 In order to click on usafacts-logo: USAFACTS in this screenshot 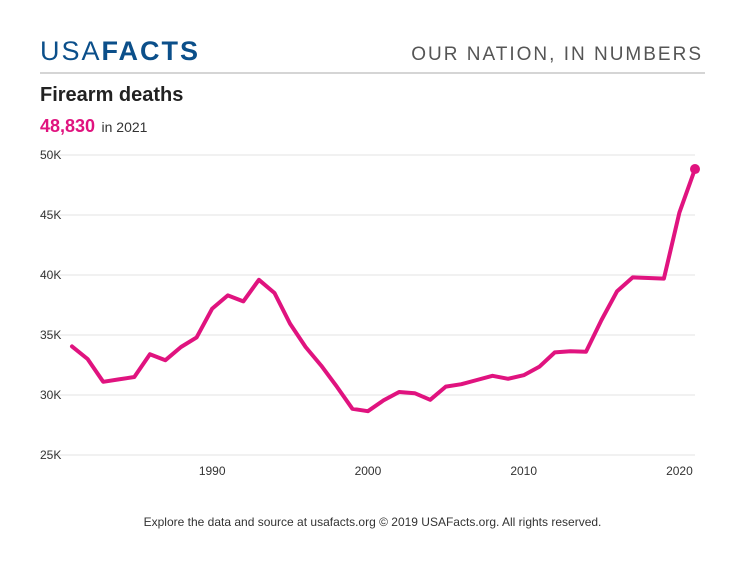, I will do `click(120, 51)`.